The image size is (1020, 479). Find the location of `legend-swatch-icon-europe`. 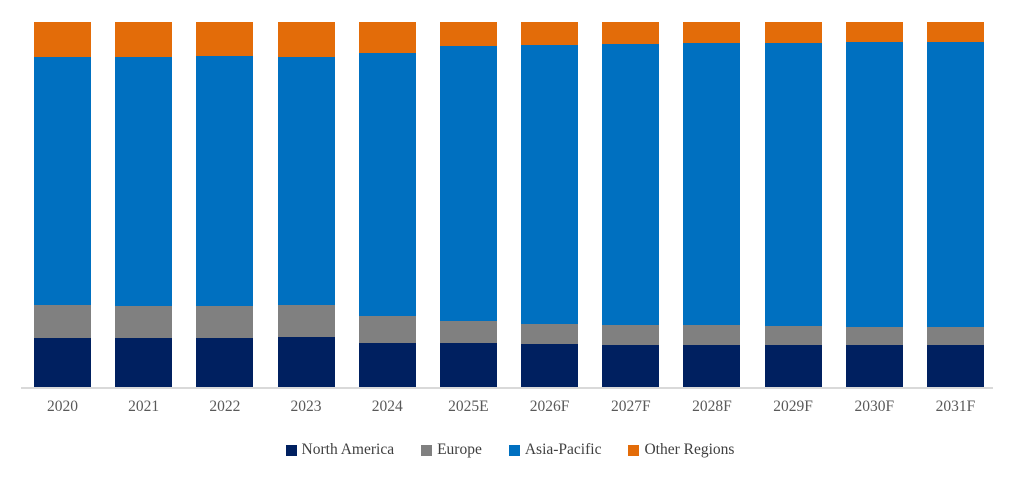

legend-swatch-icon-europe is located at coordinates (427, 450).